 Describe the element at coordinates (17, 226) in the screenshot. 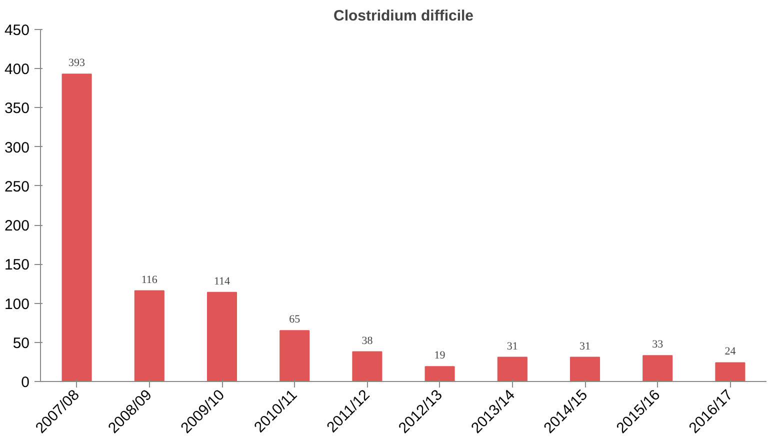

I see `y-tick-label: 200` at that location.